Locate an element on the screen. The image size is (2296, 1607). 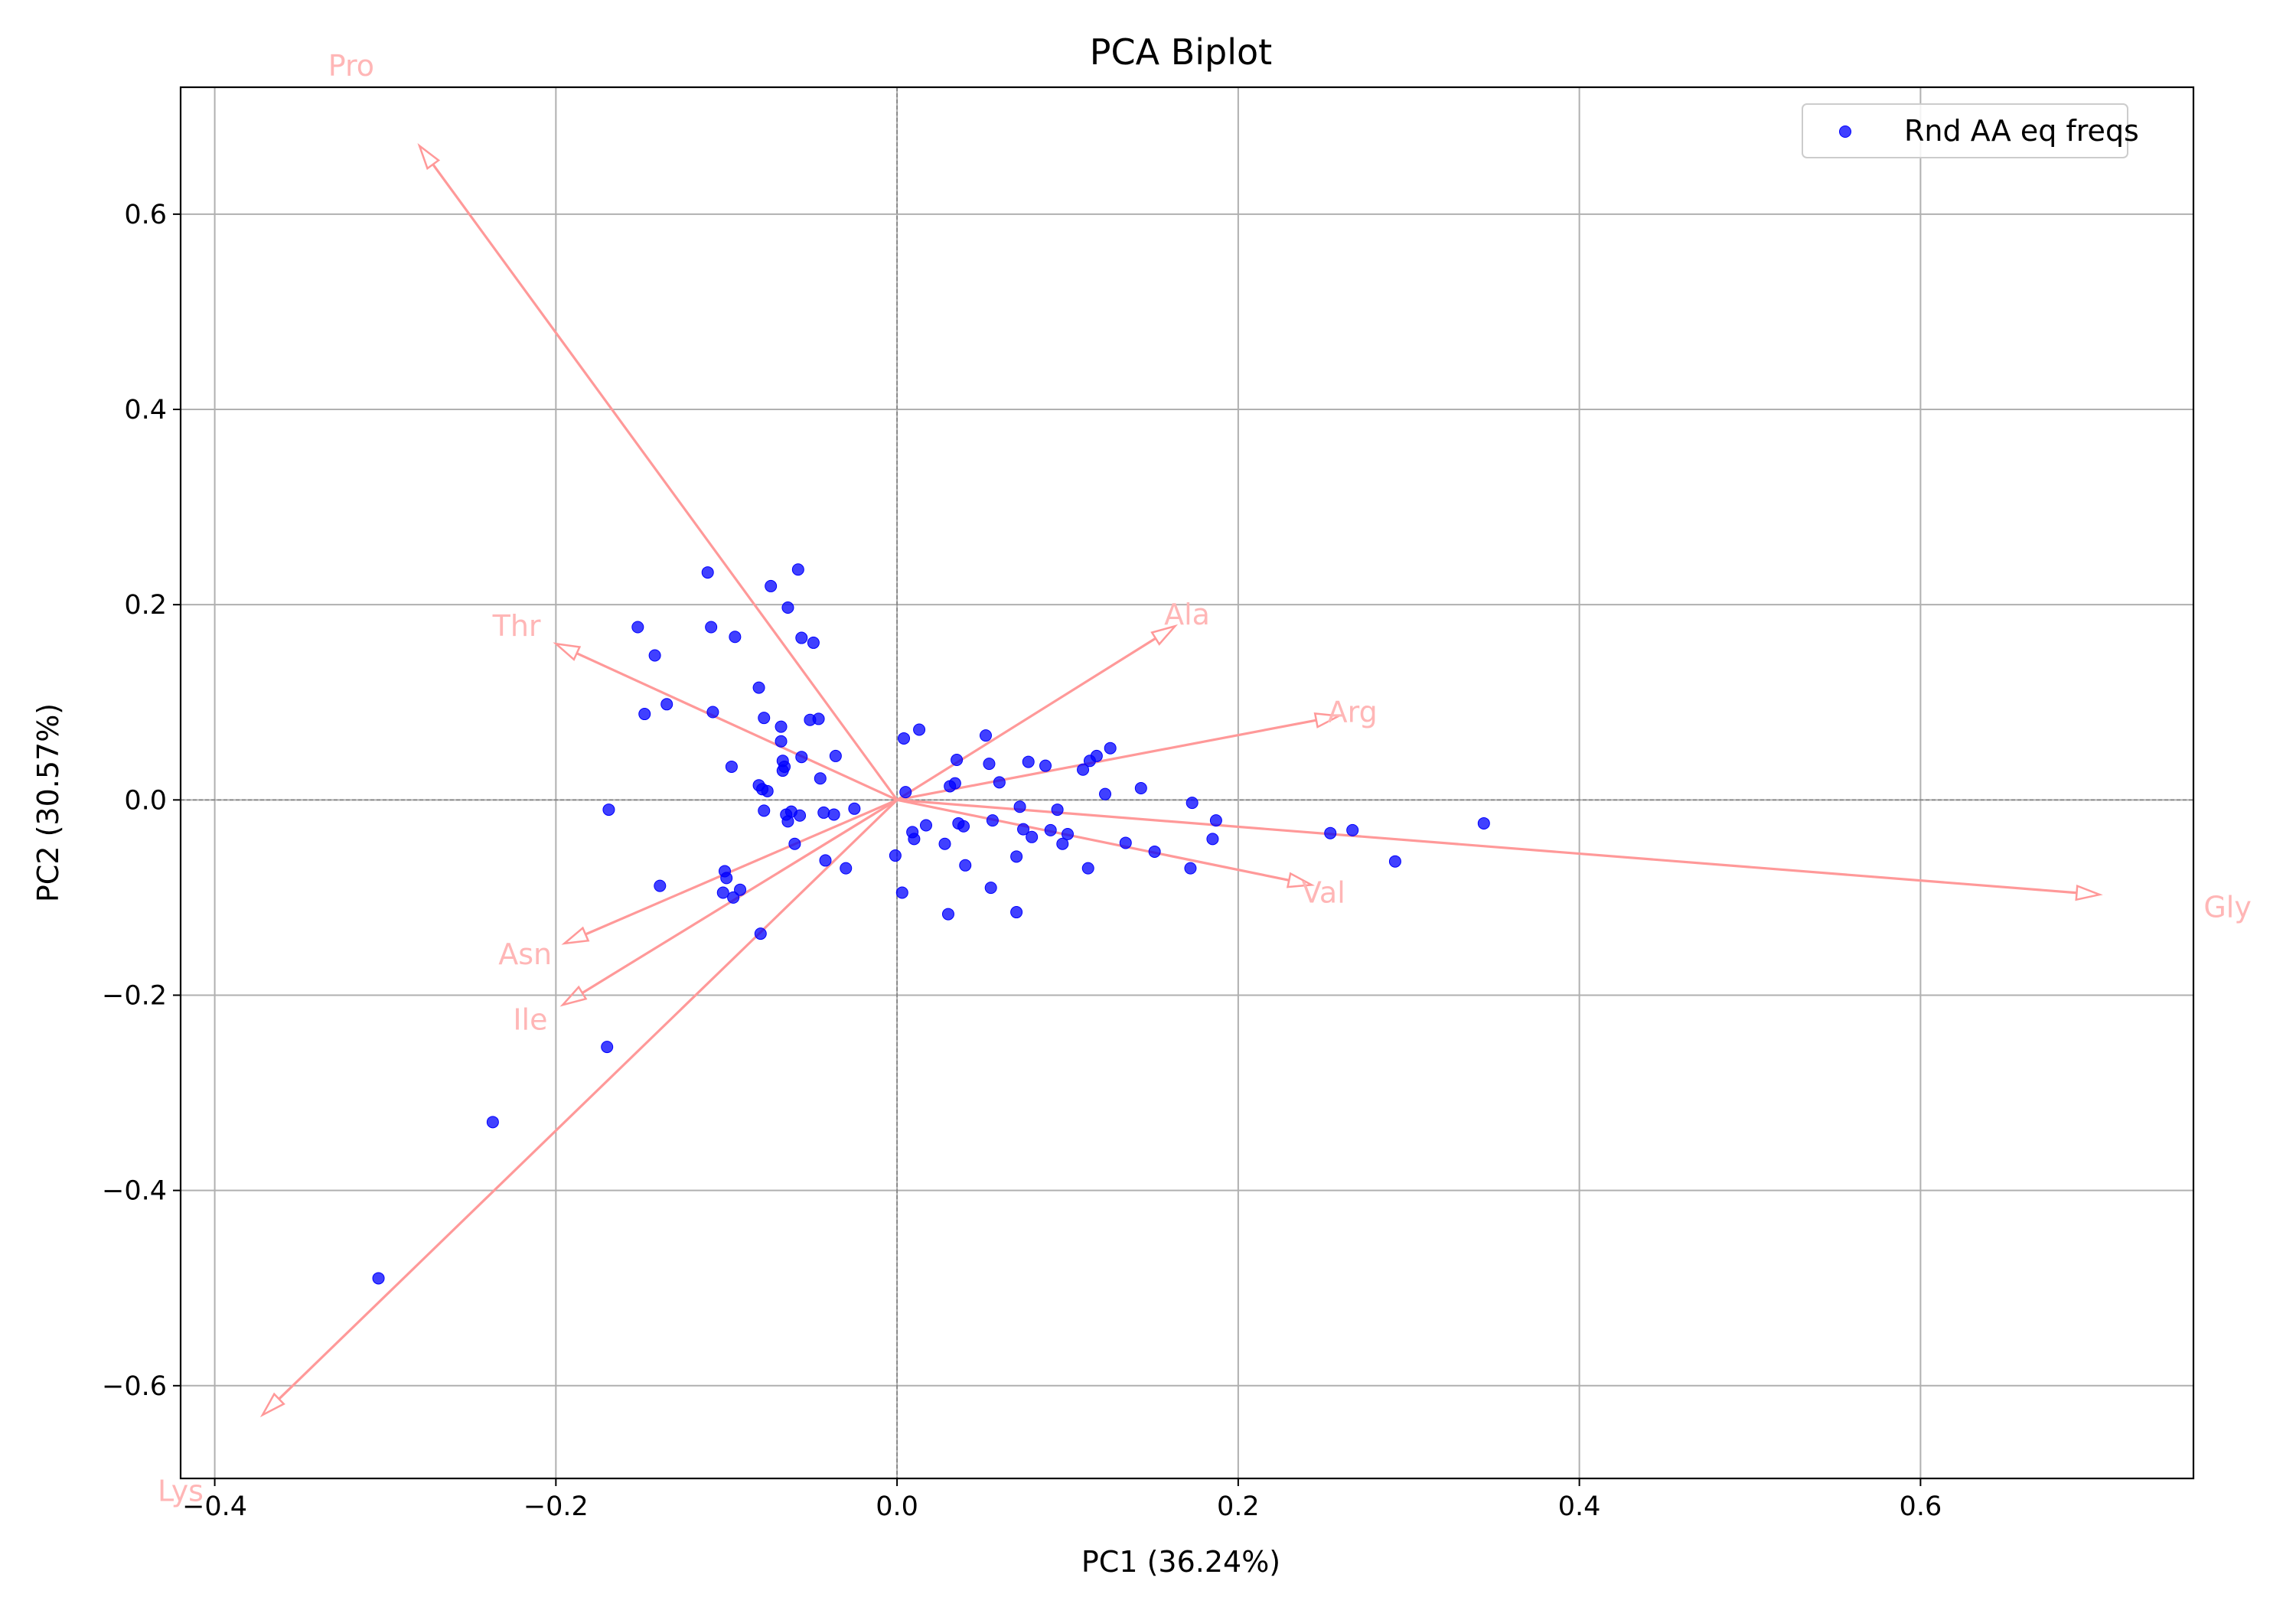
loading-arrow-pro is located at coordinates (658, 472).